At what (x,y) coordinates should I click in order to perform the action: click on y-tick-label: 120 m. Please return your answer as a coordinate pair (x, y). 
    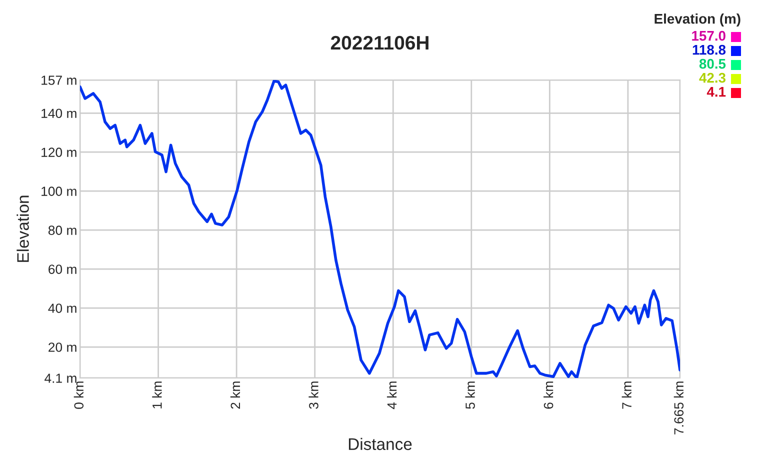
    Looking at the image, I should click on (59, 153).